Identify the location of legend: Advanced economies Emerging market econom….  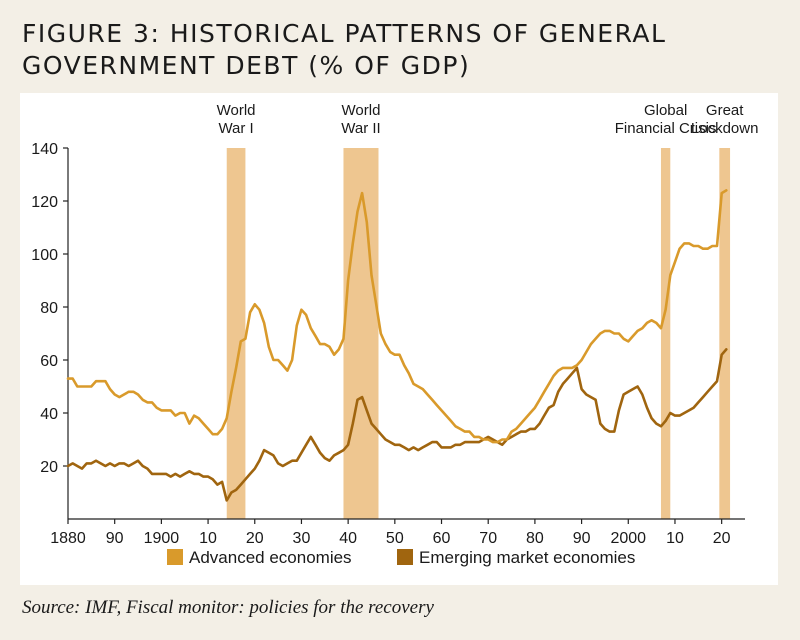
(401, 557).